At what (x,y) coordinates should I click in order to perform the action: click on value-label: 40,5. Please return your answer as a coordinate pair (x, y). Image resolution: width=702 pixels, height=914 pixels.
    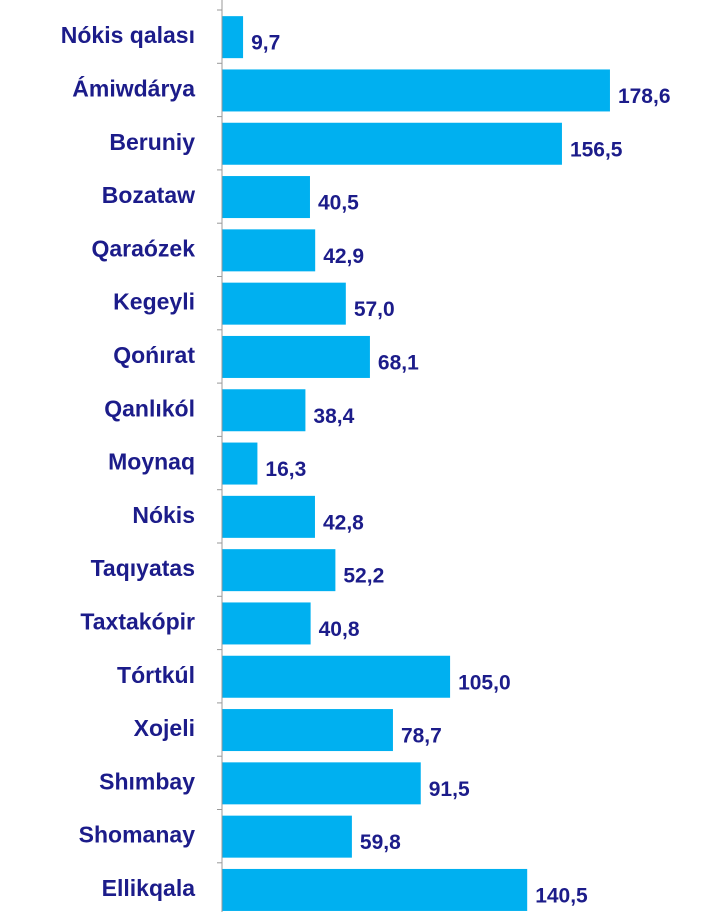
    Looking at the image, I should click on (338, 203).